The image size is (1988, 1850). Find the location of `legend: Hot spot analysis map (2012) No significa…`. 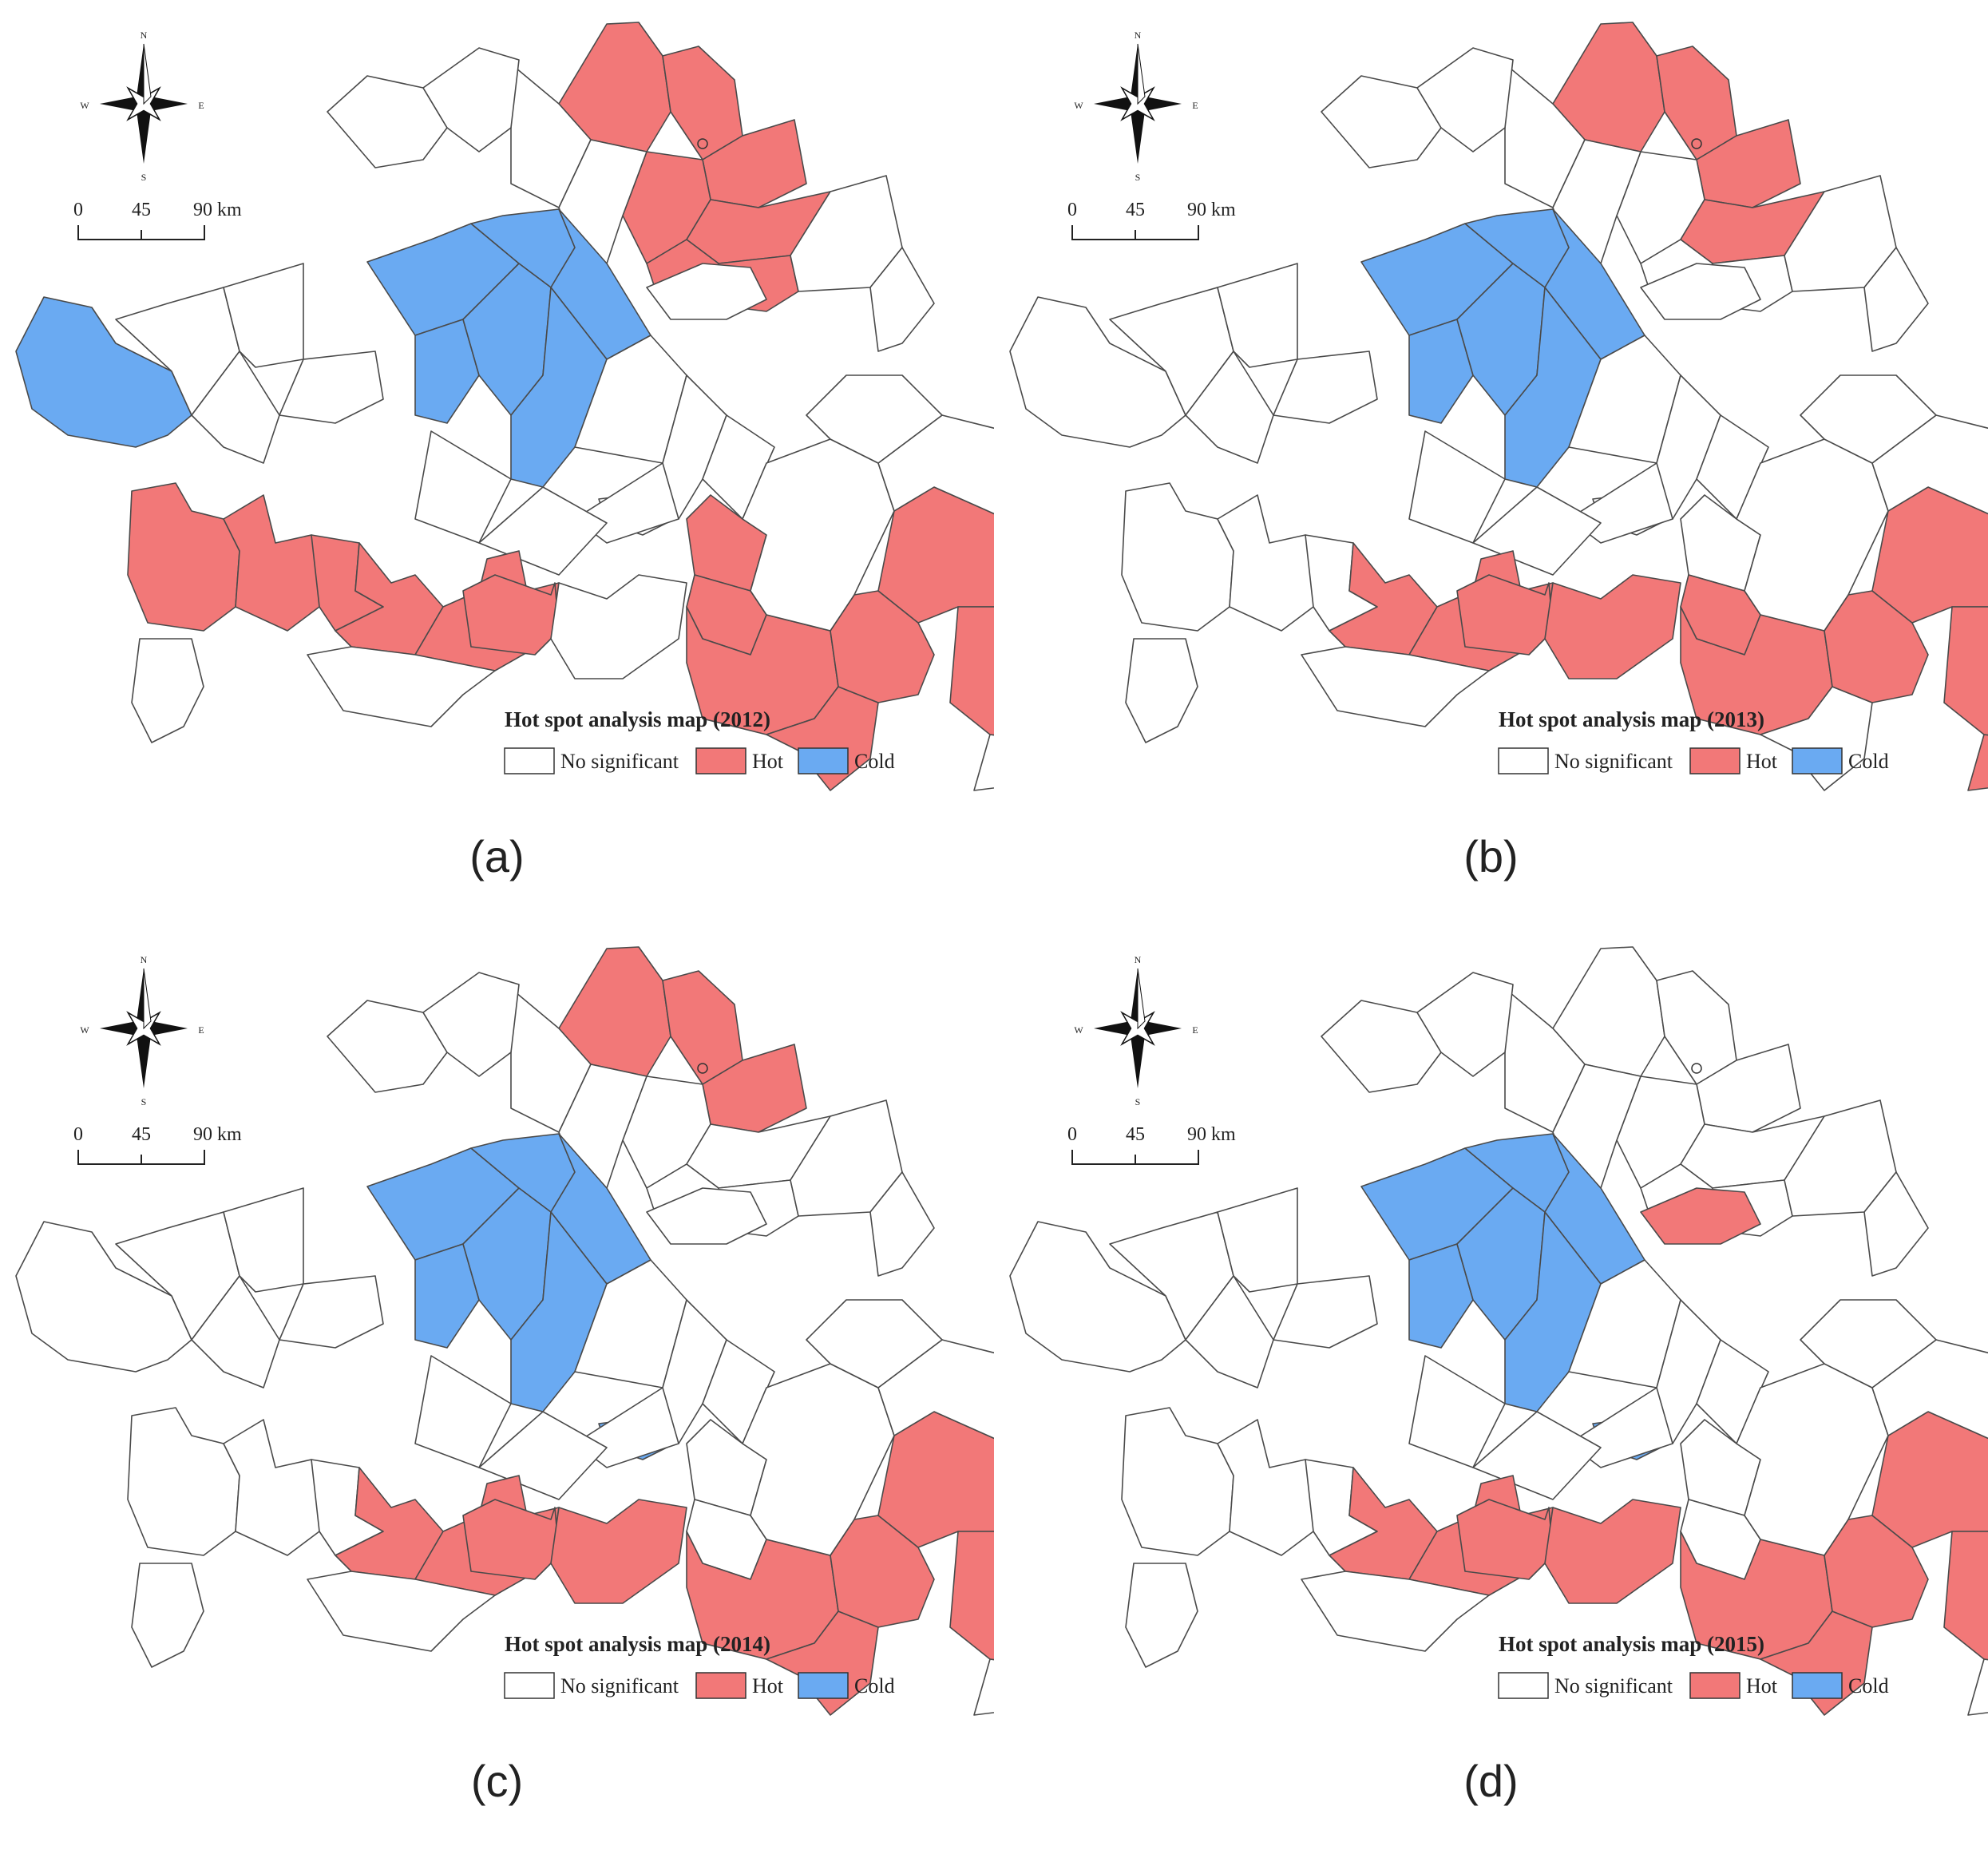

legend: Hot spot analysis map (2012) No significa… is located at coordinates (699, 741).